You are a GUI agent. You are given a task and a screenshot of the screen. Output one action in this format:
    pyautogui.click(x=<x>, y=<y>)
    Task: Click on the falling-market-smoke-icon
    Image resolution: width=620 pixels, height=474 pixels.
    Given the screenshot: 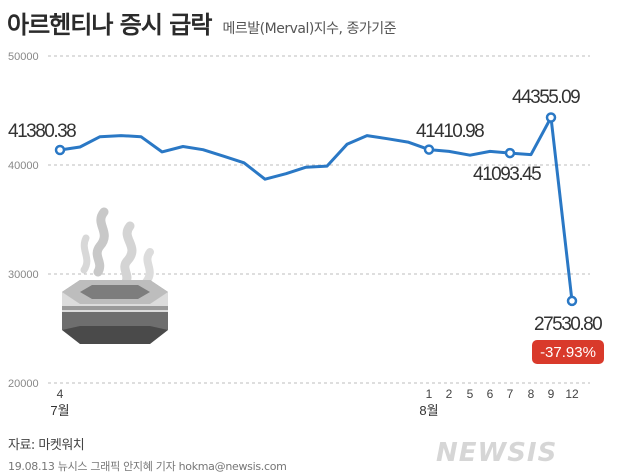 What is the action you would take?
    pyautogui.click(x=115, y=275)
    